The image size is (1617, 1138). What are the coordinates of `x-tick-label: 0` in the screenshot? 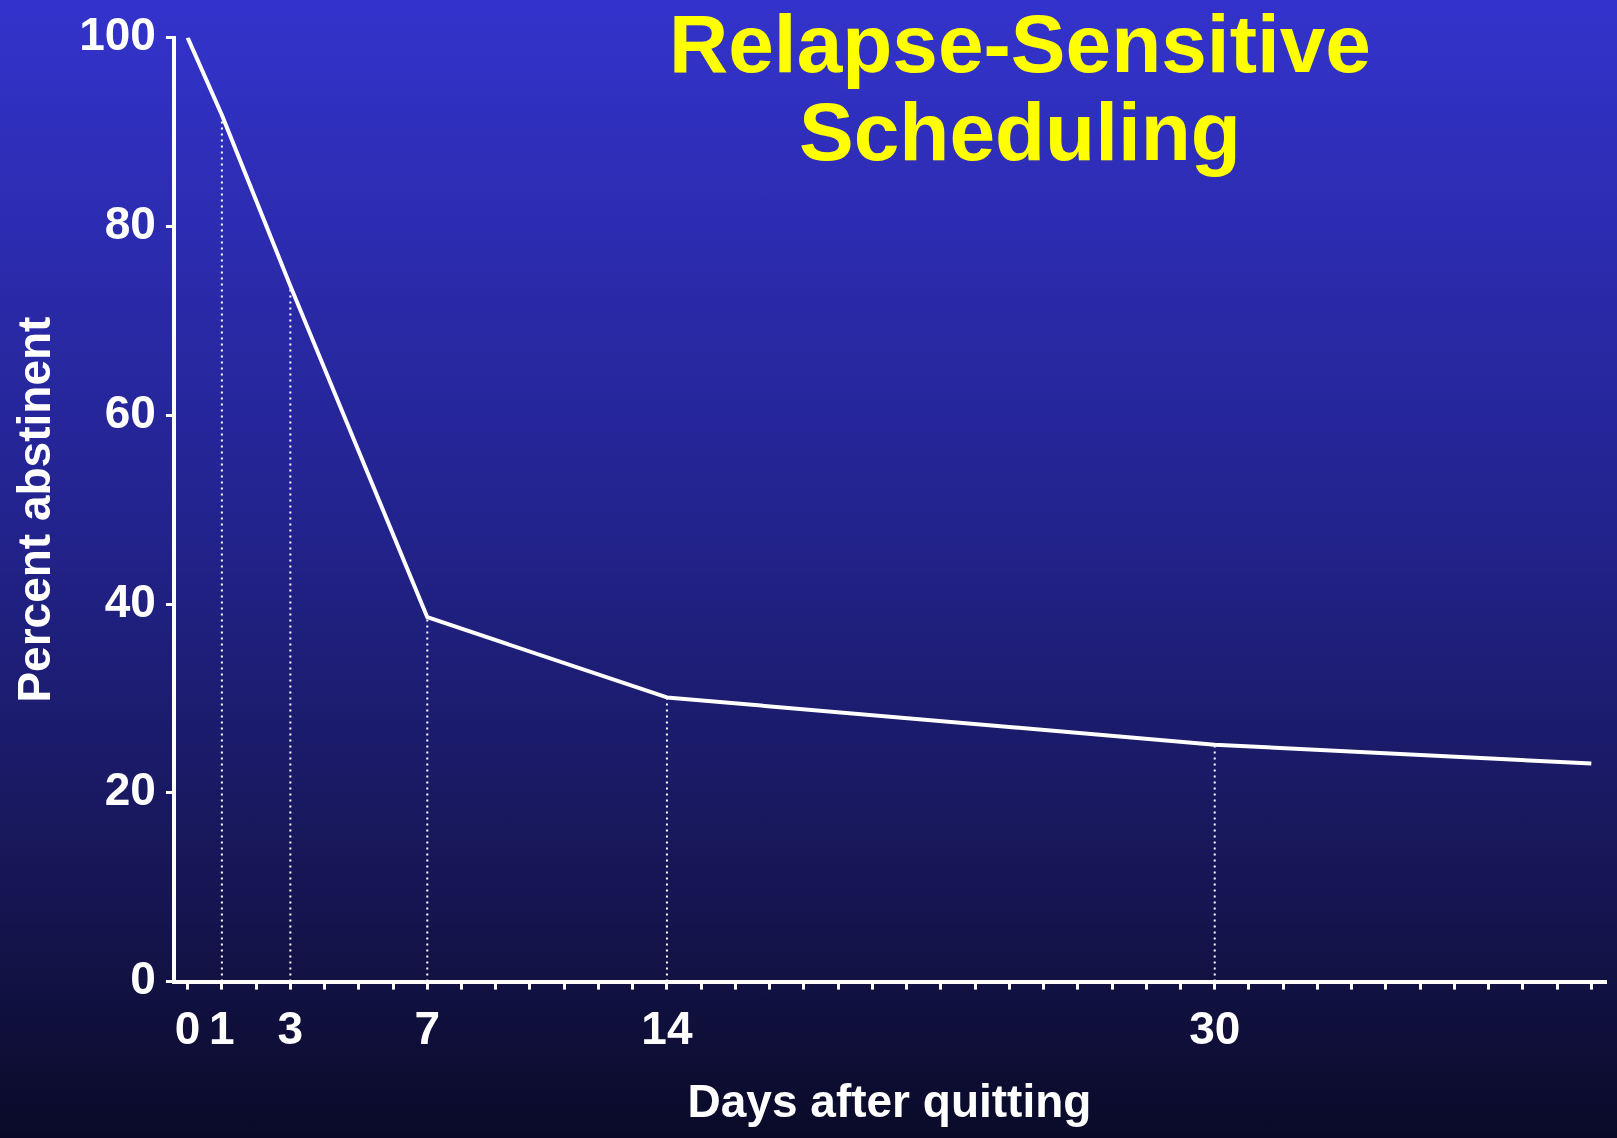 It's located at (187, 1027).